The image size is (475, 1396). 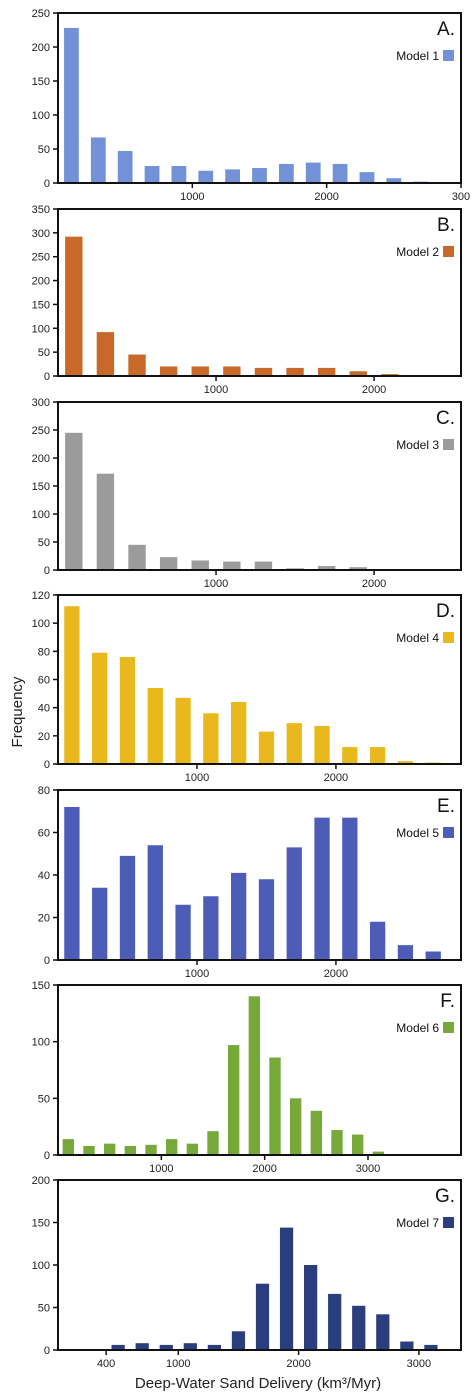 I want to click on panel-letter: F., so click(x=447, y=1001).